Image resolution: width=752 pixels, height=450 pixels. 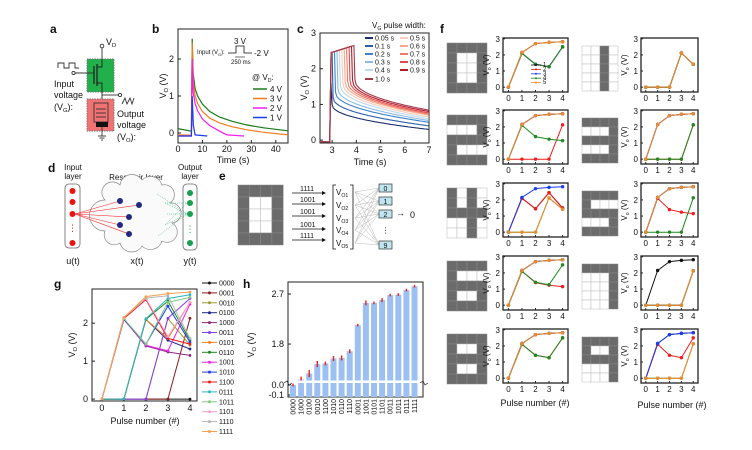 I want to click on legend-label: 0.7 s, so click(x=418, y=55).